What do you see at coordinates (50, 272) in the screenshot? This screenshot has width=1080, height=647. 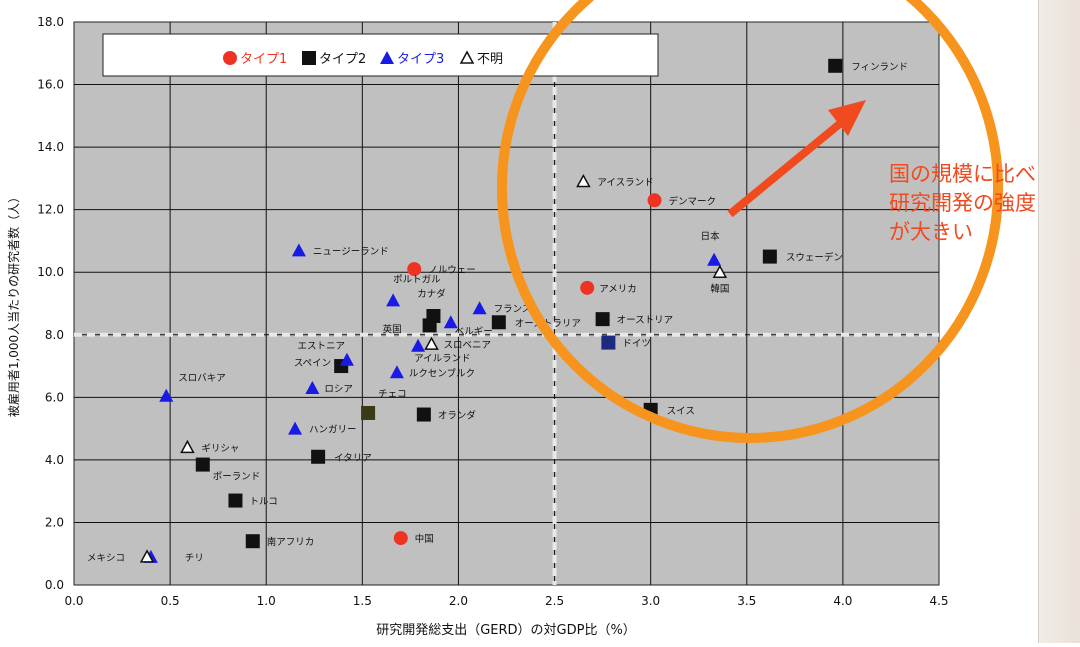 I see `y-tick-label: 10.0` at bounding box center [50, 272].